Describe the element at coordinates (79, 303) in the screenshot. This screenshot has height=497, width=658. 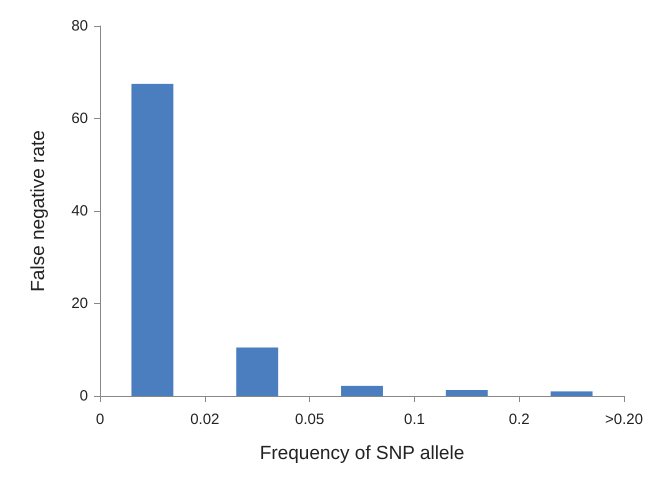
I see `y-tick-label: 20` at that location.